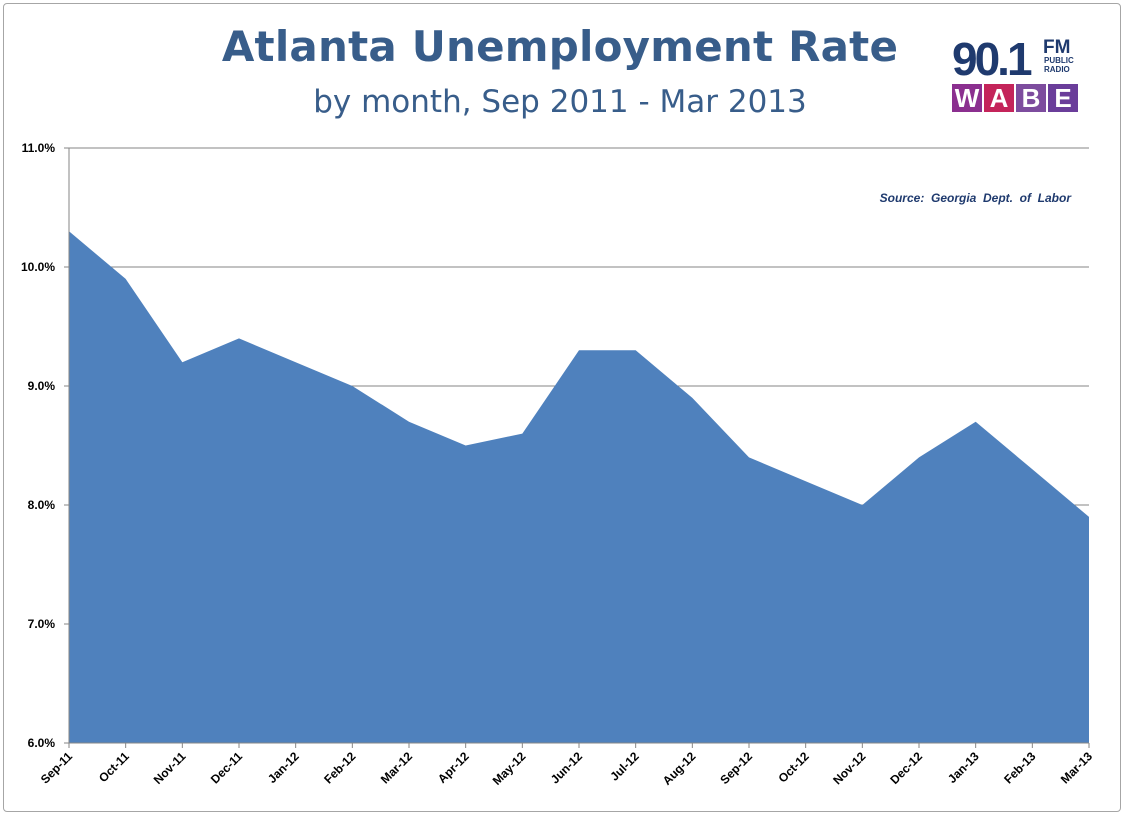 The height and width of the screenshot is (817, 1126). Describe the element at coordinates (339, 767) in the screenshot. I see `x-tick-label: Feb-12` at that location.